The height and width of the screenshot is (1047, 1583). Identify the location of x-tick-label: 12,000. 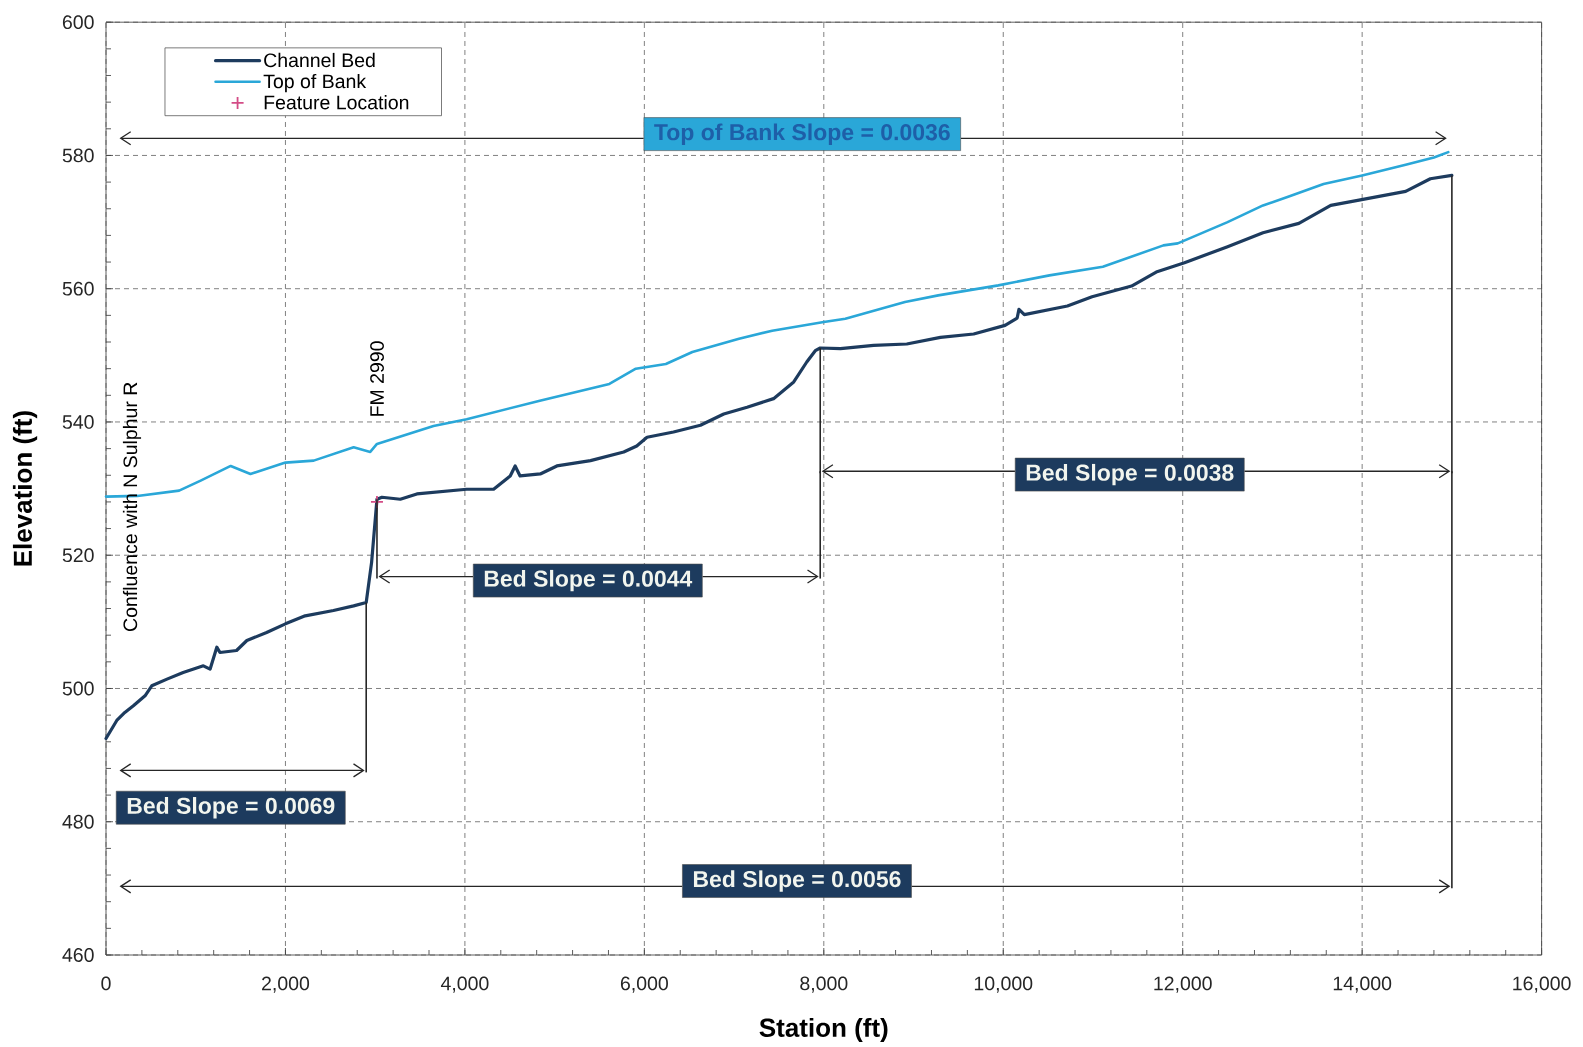
(1183, 984).